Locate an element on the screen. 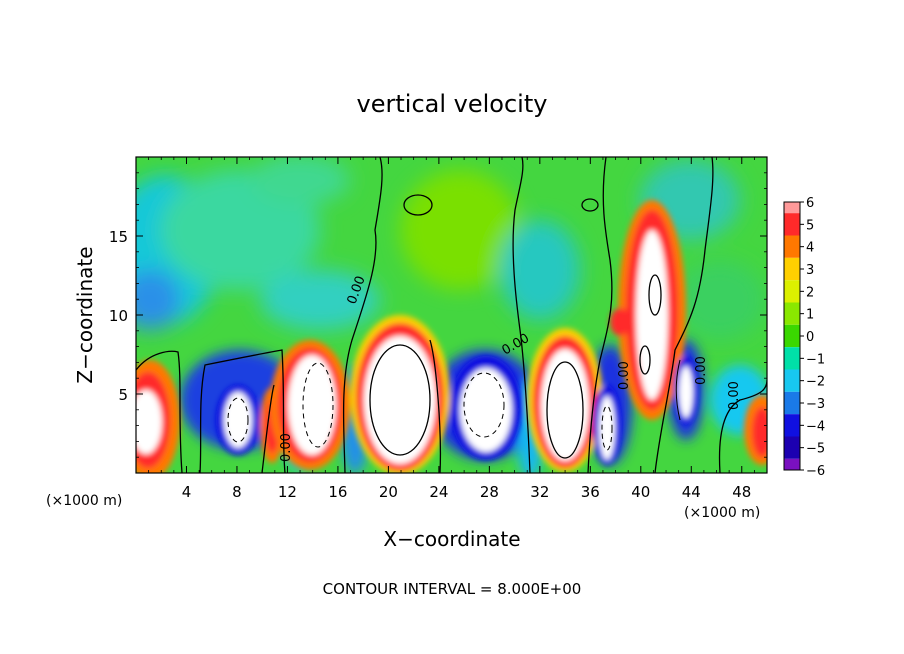 The width and height of the screenshot is (904, 654). colorbar-label: 5 is located at coordinates (810, 225).